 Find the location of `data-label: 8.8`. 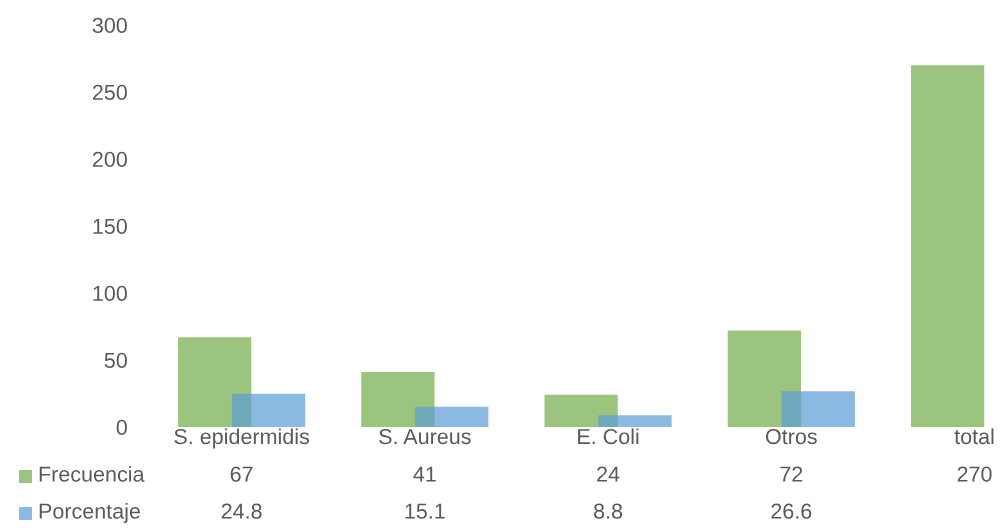

data-label: 8.8 is located at coordinates (608, 511).